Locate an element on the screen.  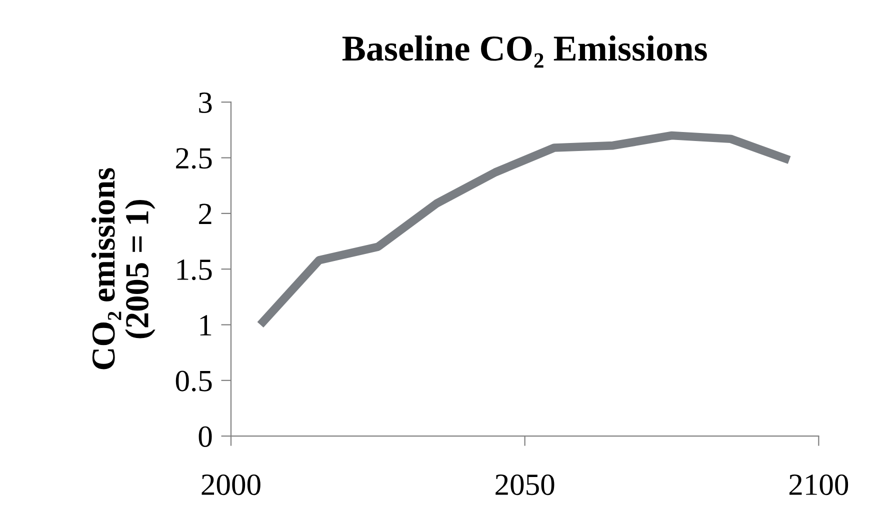
y-axis-title: CO₂ emissions (2005 = 1) is located at coordinates (123, 269).